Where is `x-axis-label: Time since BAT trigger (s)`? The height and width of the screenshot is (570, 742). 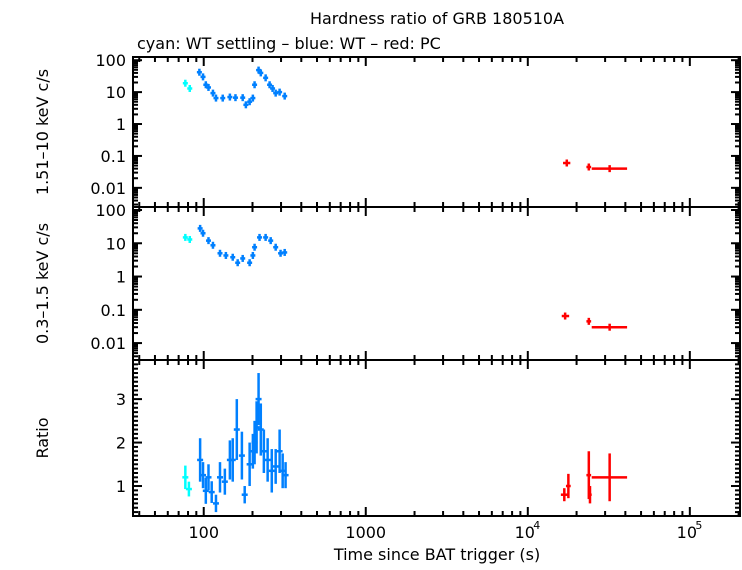
x-axis-label: Time since BAT trigger (s) is located at coordinates (436, 554).